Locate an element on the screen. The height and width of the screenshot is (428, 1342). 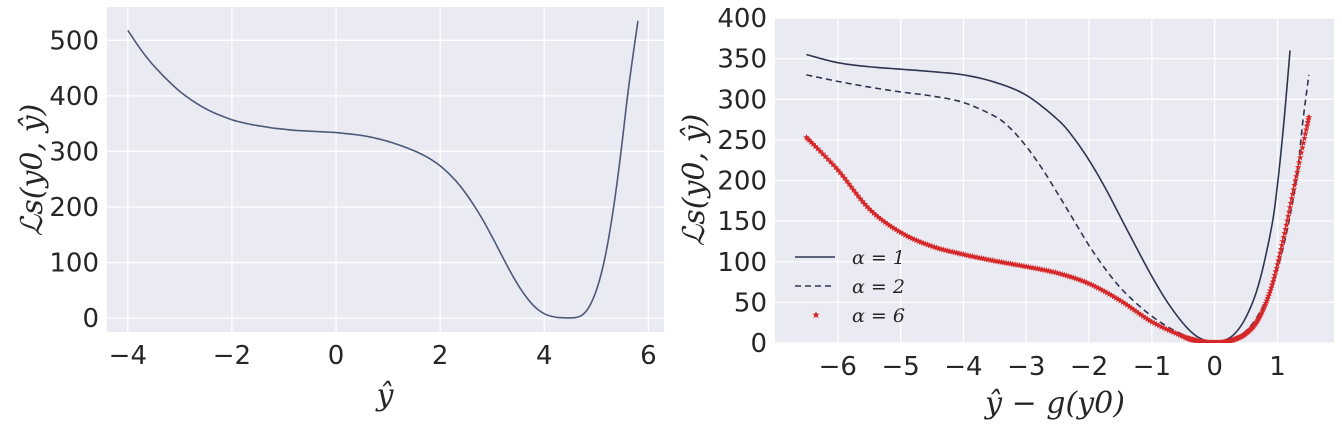
left-y-tick-label: 400 is located at coordinates (74, 97).